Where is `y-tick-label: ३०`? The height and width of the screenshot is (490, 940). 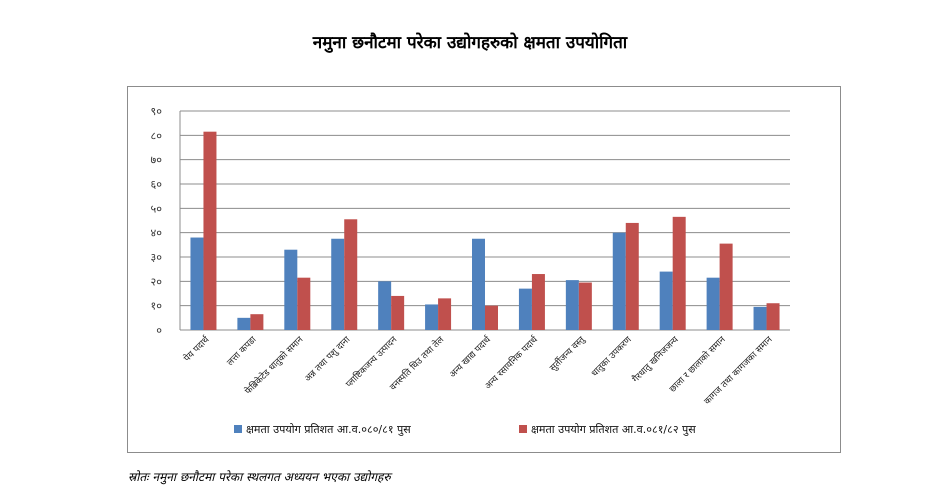
y-tick-label: ३० is located at coordinates (157, 257).